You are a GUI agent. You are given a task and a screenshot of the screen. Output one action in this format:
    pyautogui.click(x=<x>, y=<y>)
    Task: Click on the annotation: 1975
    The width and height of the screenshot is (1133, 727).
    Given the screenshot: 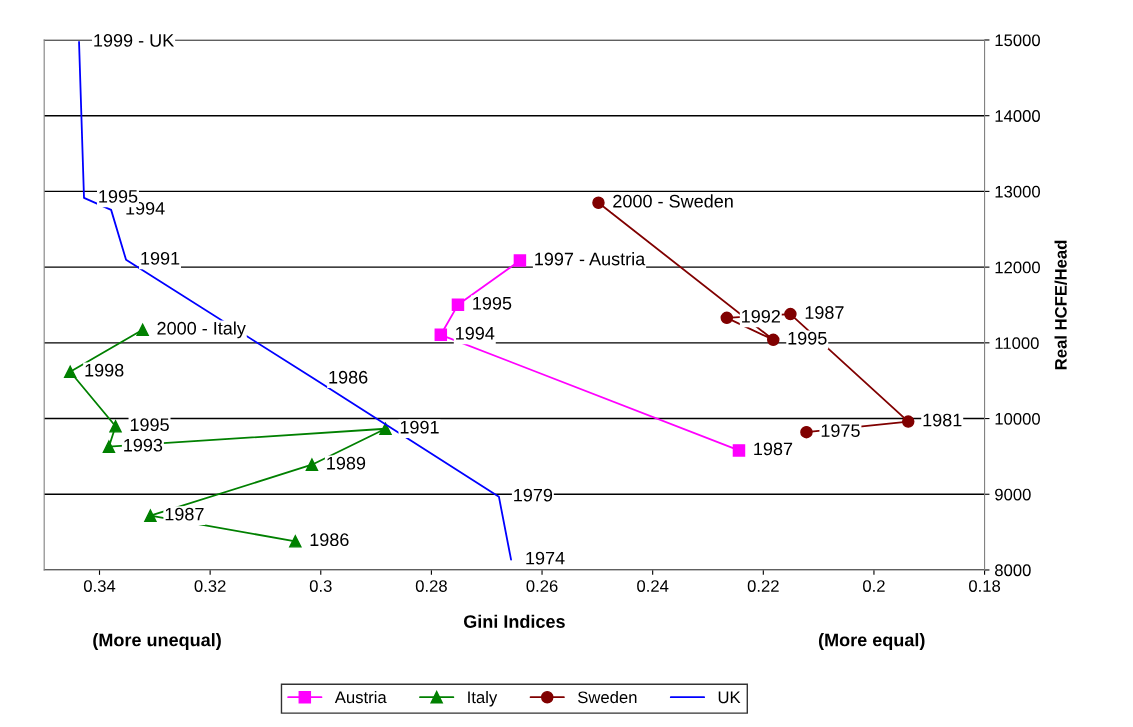 What is the action you would take?
    pyautogui.click(x=840, y=431)
    